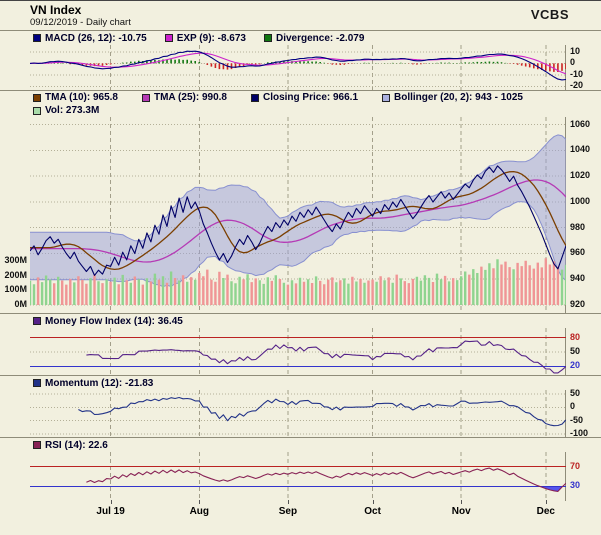 This screenshot has width=601, height=535. I want to click on macd-plot, so click(298, 68).